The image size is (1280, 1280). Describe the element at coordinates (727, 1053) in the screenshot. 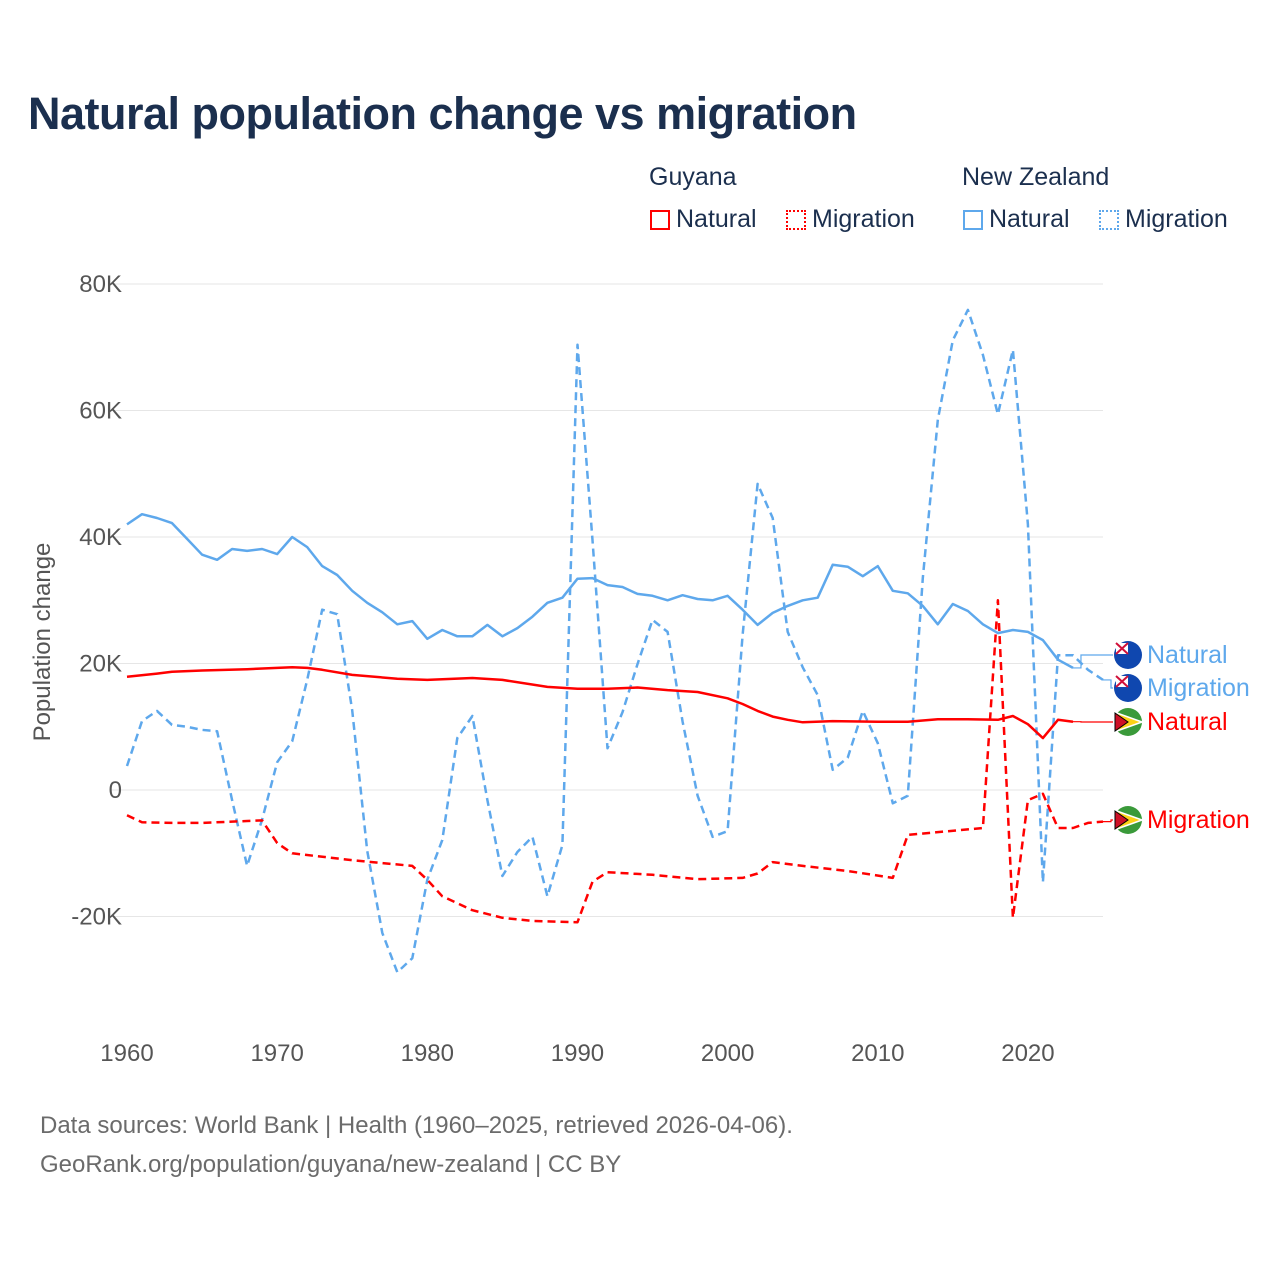

I see `x-tick-label: 2000` at that location.